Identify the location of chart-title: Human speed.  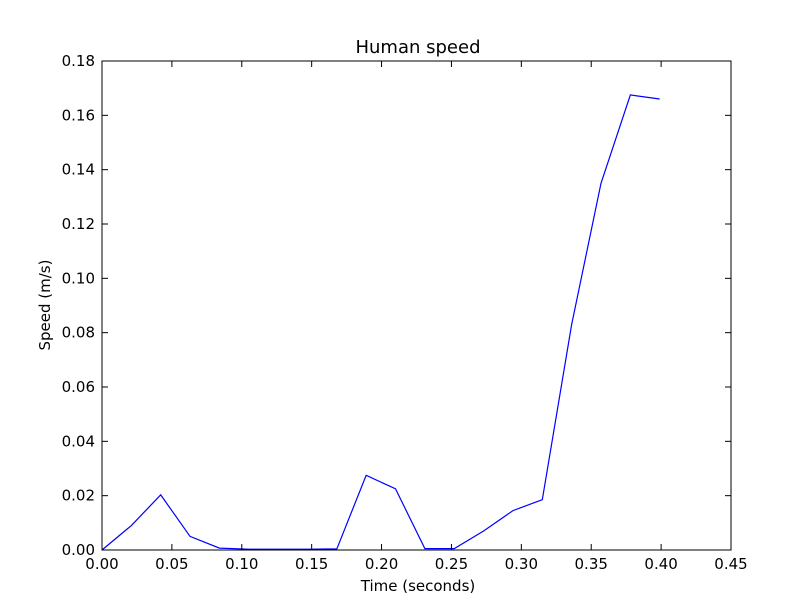
(417, 47).